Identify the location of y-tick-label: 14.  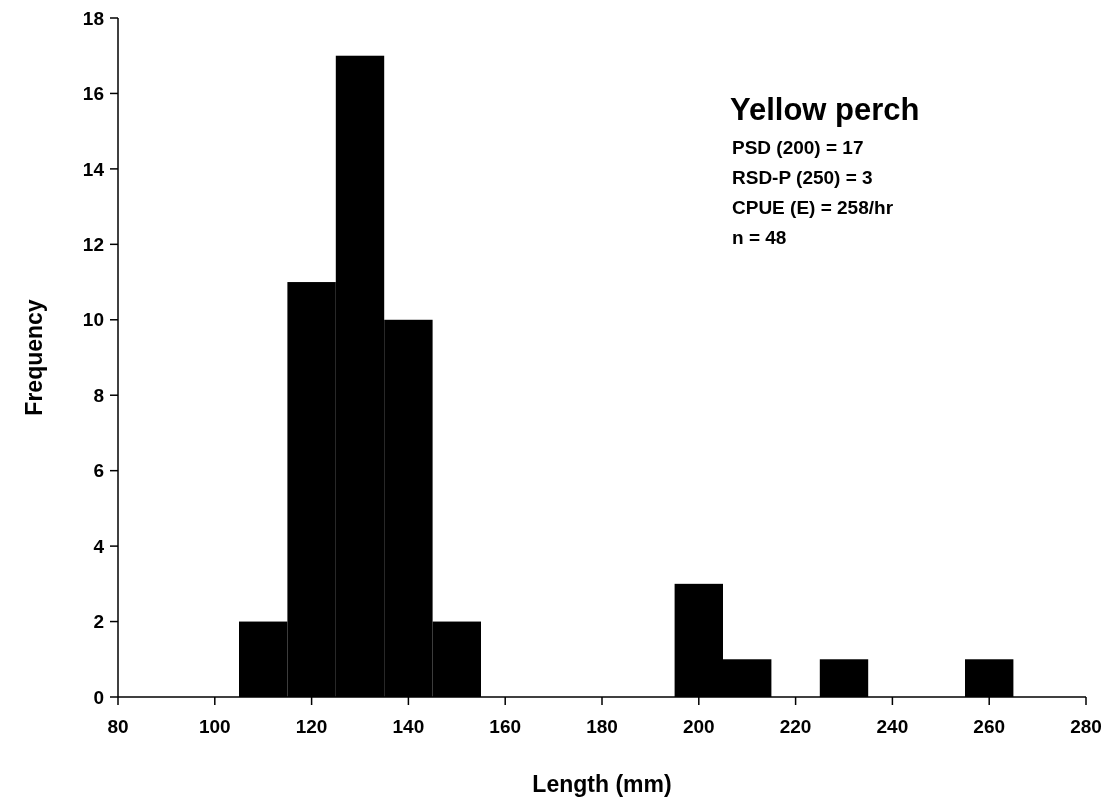
(93, 169).